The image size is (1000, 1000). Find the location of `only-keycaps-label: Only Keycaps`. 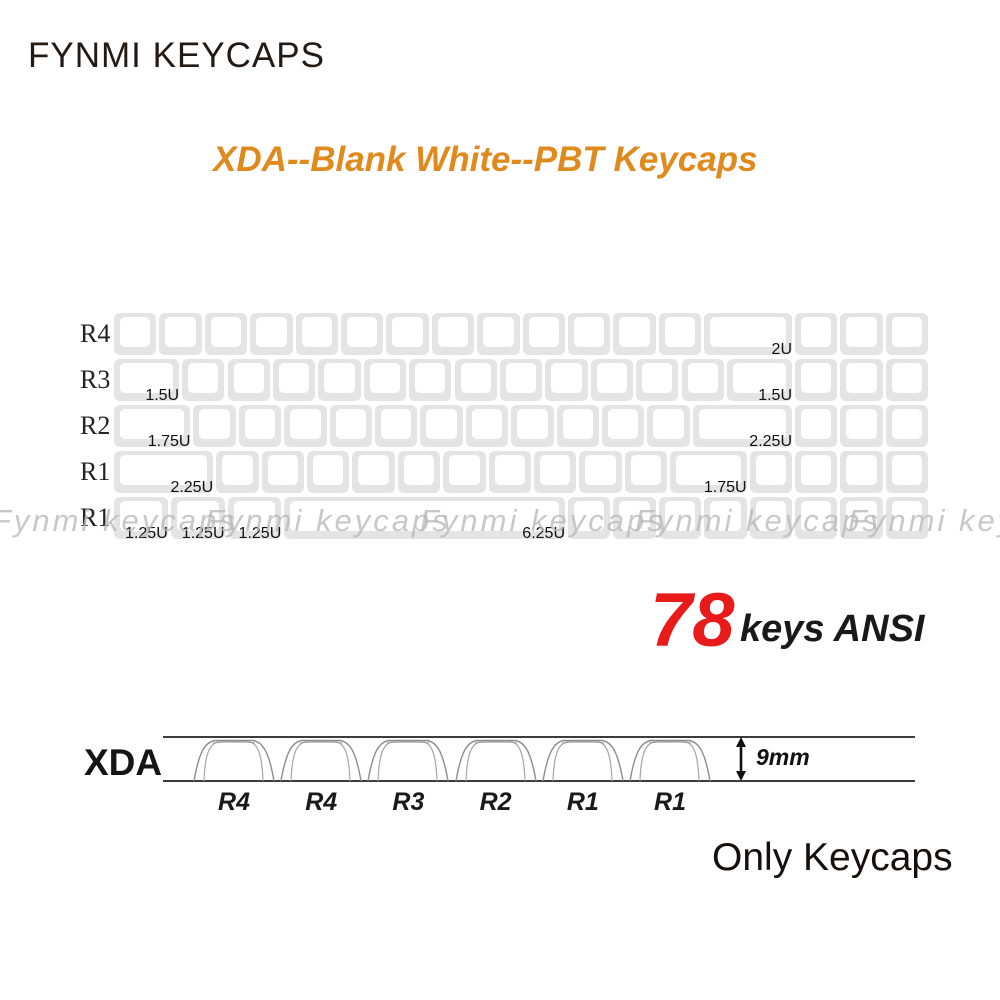

only-keycaps-label: Only Keycaps is located at coordinates (832, 857).